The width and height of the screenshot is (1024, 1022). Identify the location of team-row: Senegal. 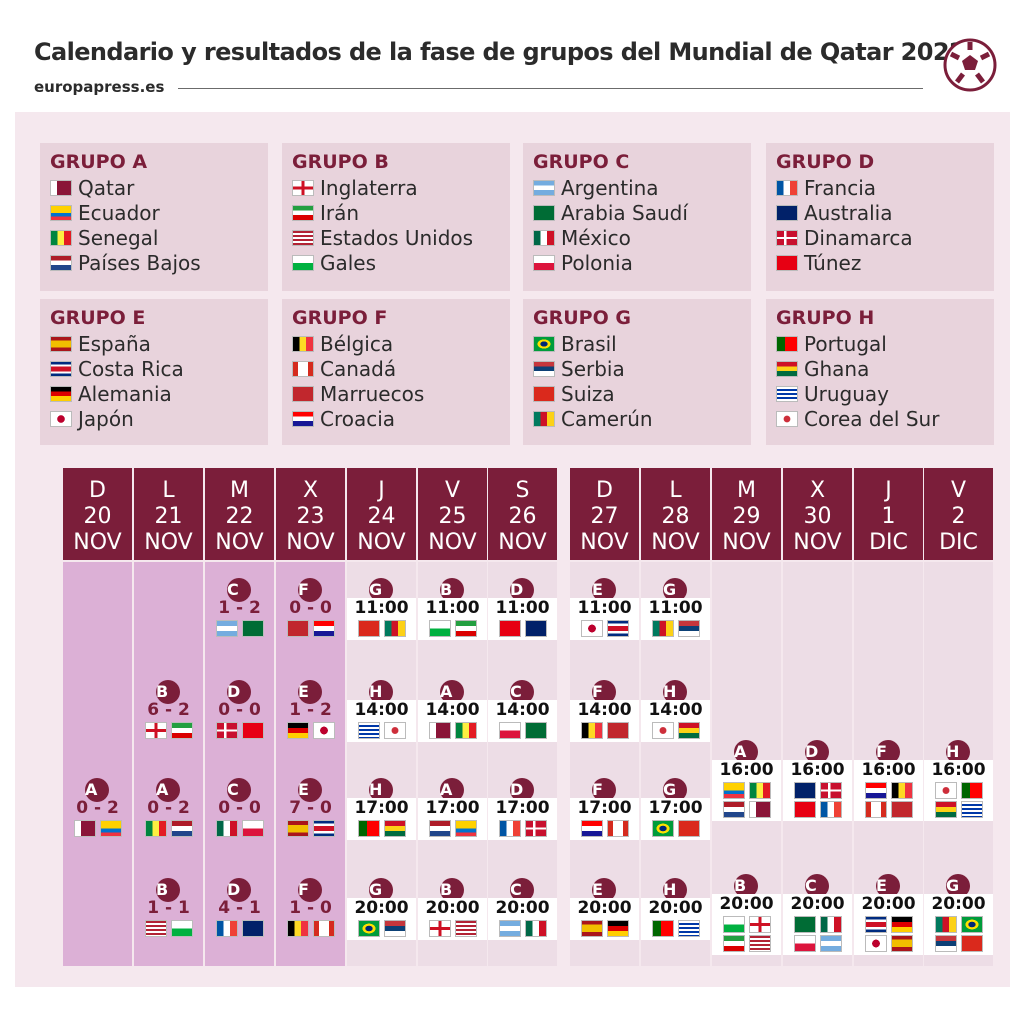
(159, 237).